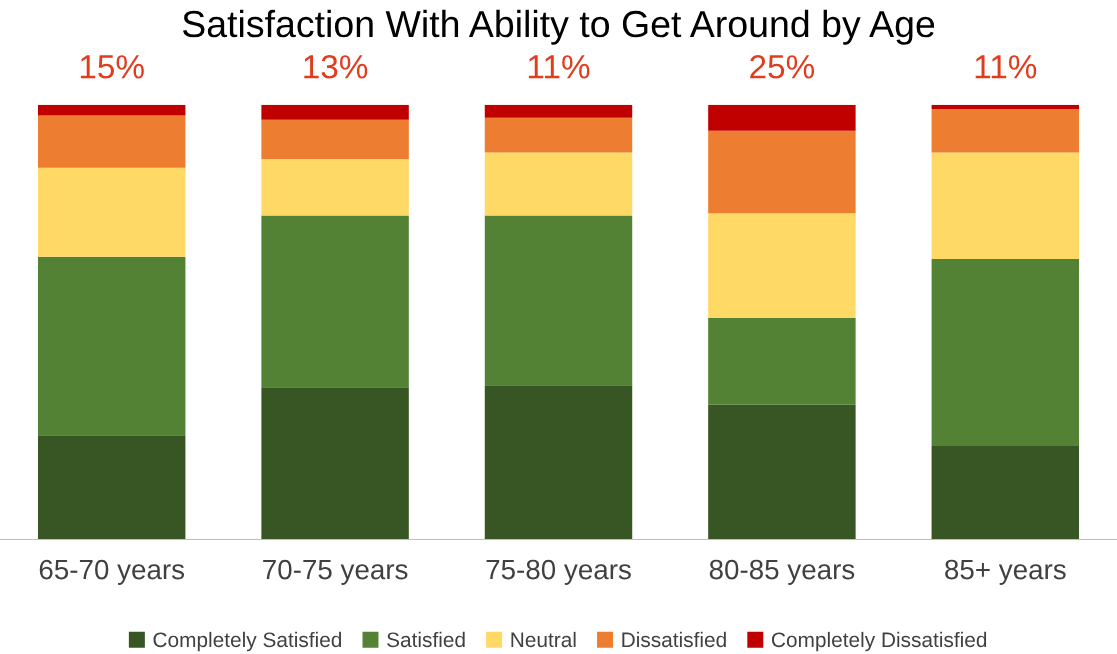 This screenshot has height=654, width=1117. Describe the element at coordinates (879, 641) in the screenshot. I see `legend-label: Completely Dissatisfied` at that location.